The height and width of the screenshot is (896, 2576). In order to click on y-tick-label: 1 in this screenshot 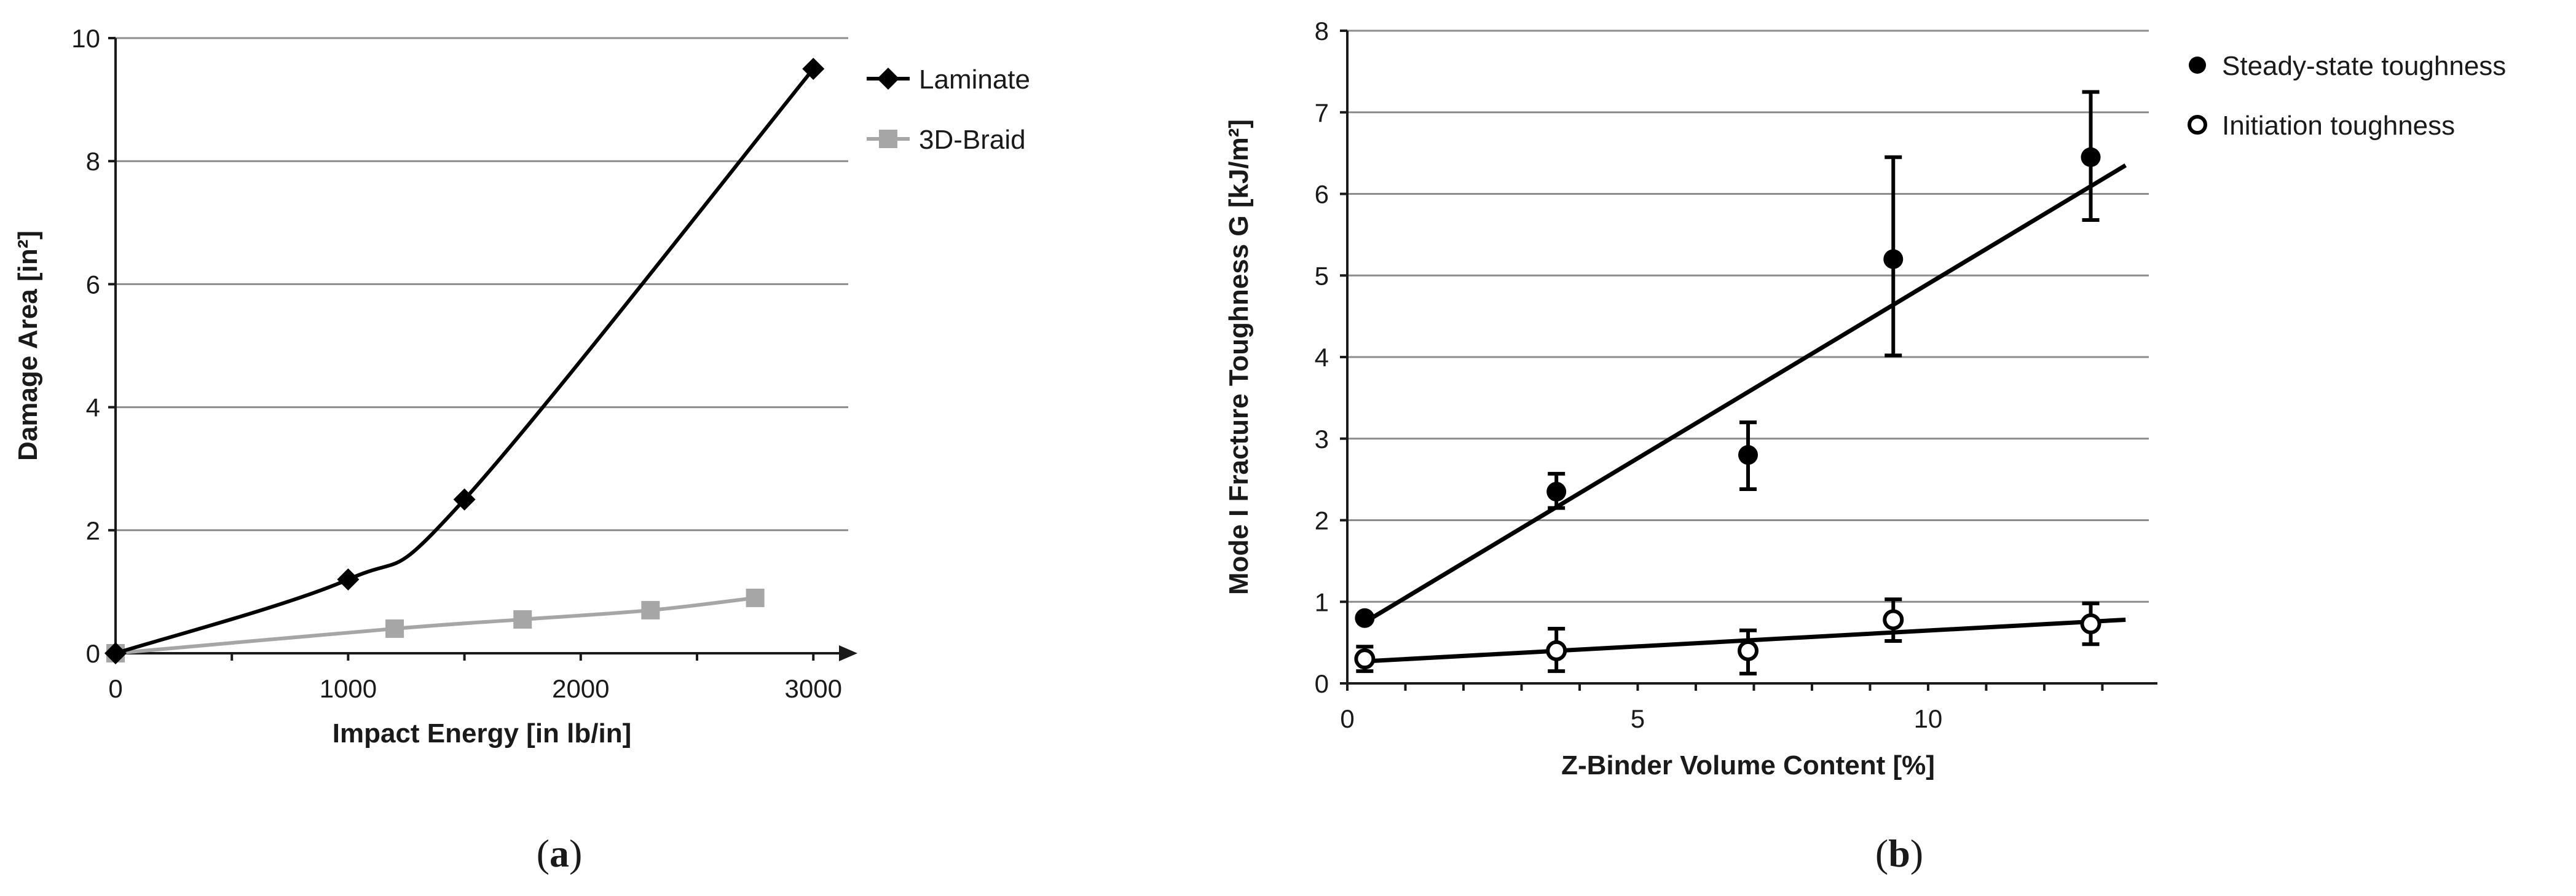, I will do `click(1322, 602)`.